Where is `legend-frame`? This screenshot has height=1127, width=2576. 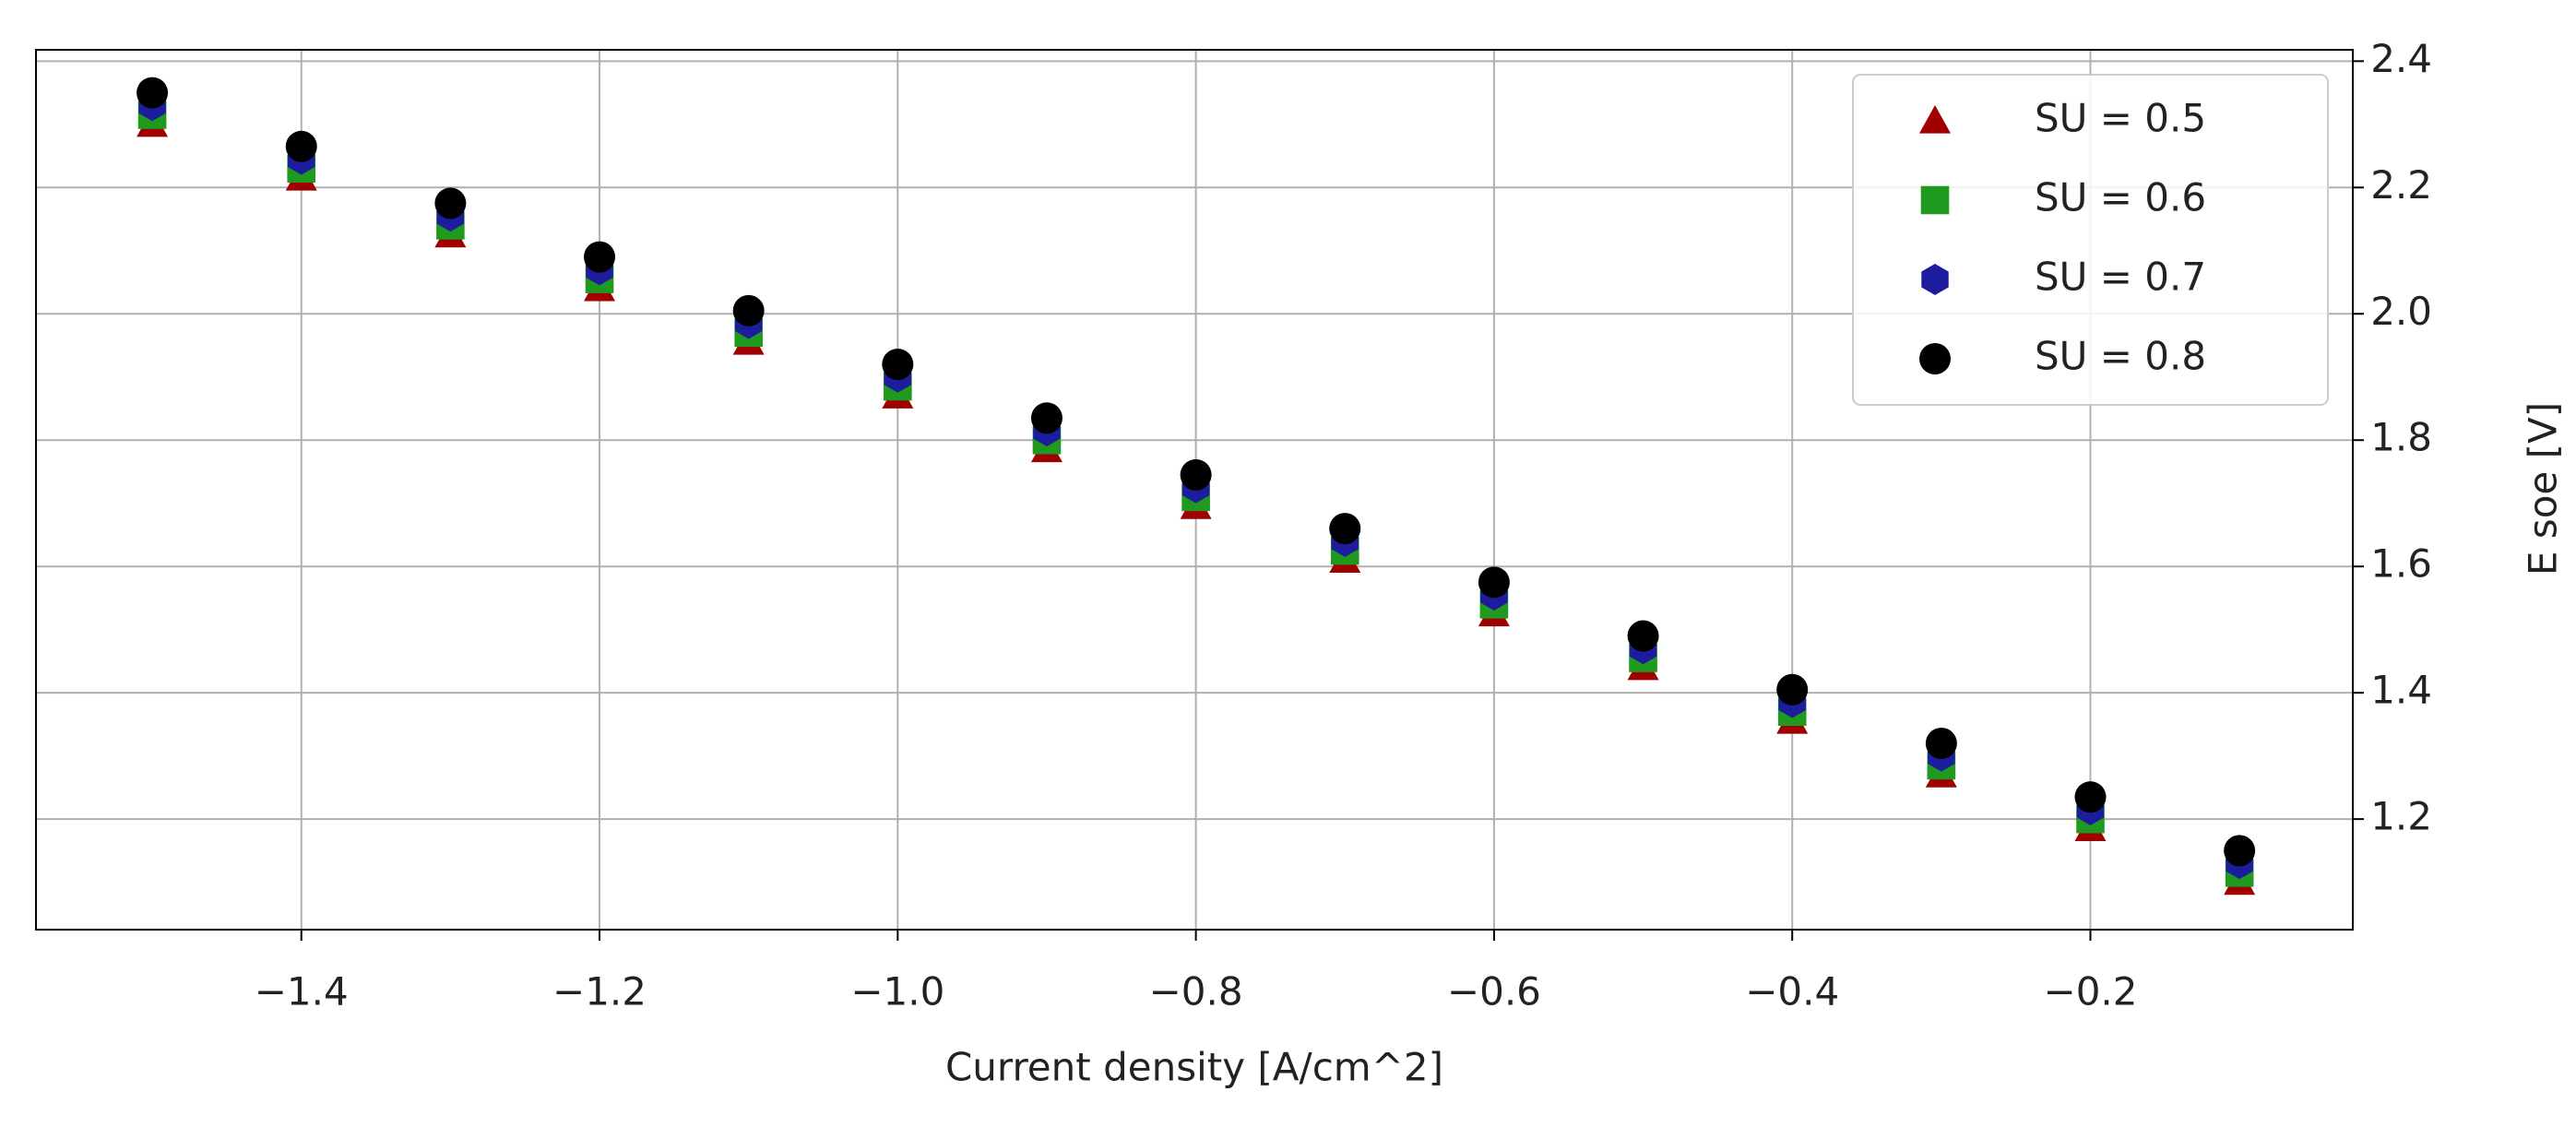
legend-frame is located at coordinates (2091, 240).